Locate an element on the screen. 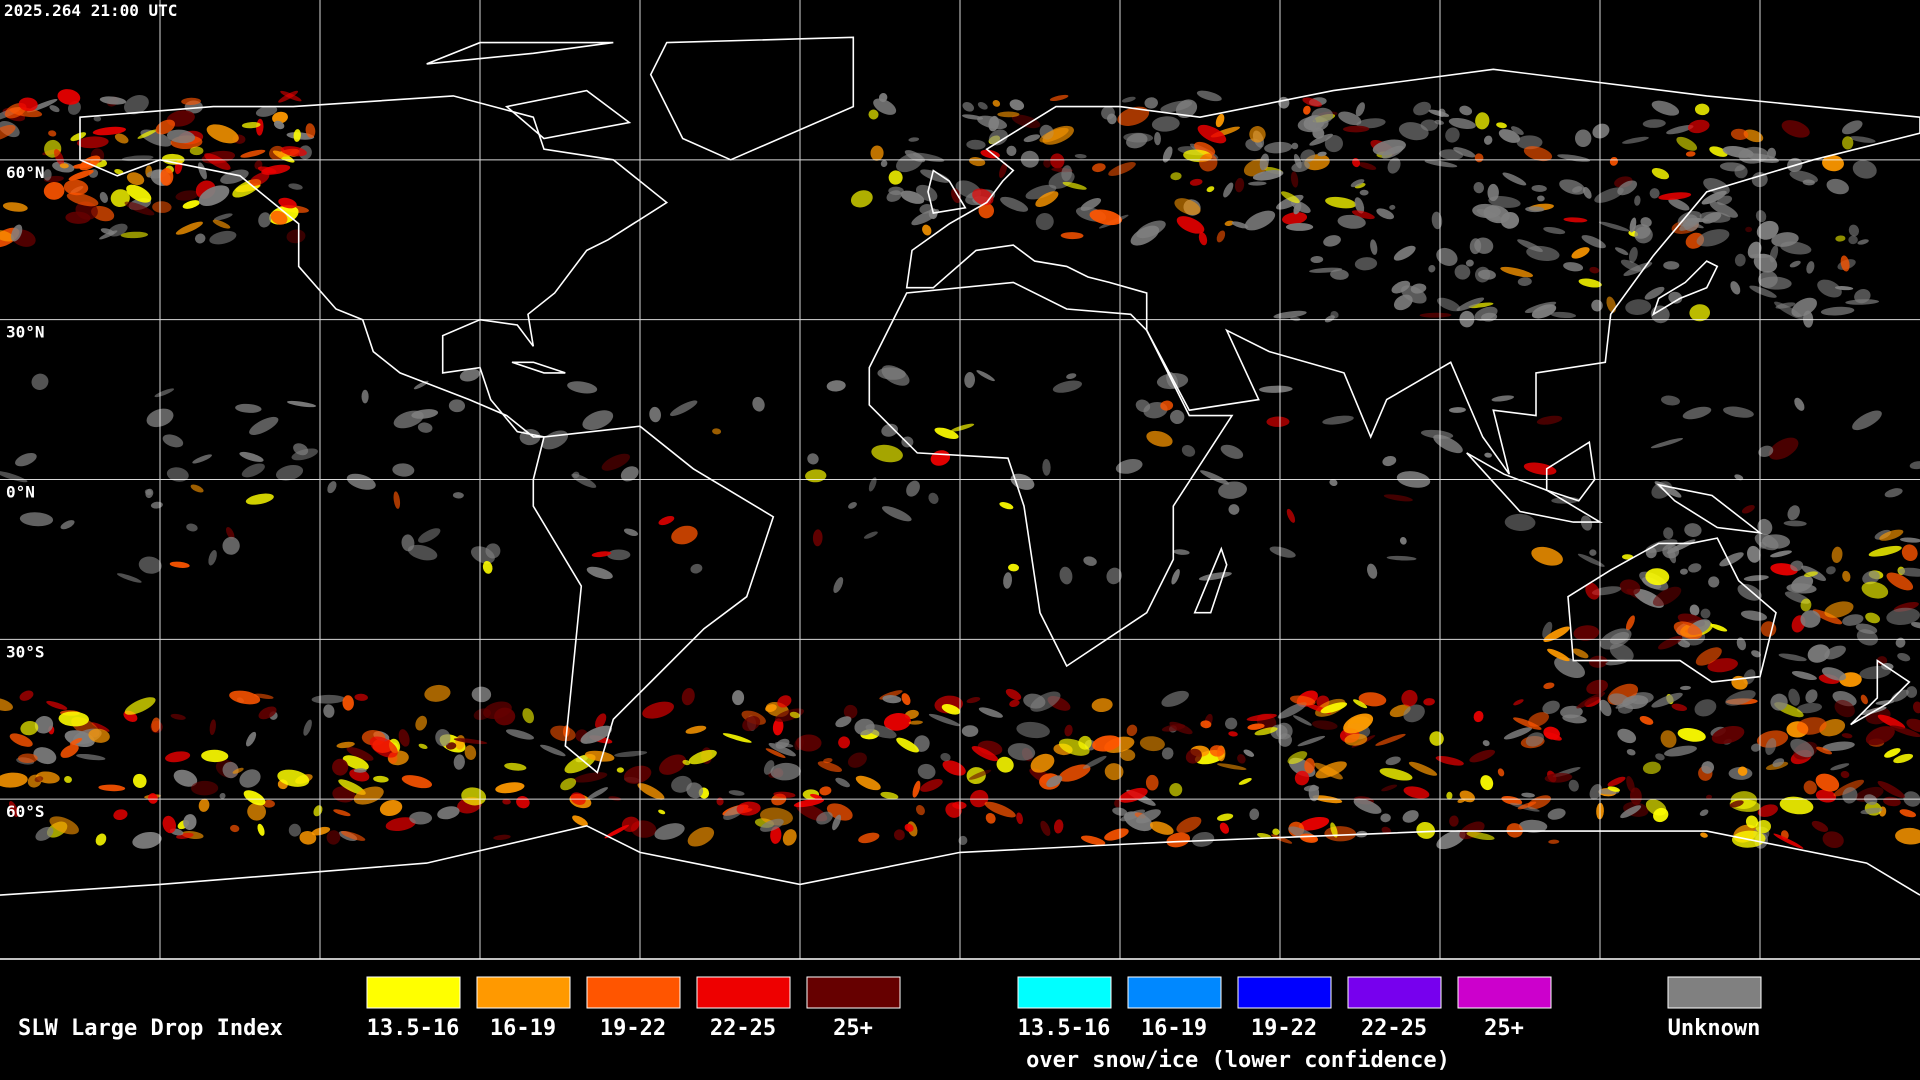 The height and width of the screenshot is (1080, 1920). snow-ice-caption: over snow/ice (lower confidence) is located at coordinates (1238, 1060).